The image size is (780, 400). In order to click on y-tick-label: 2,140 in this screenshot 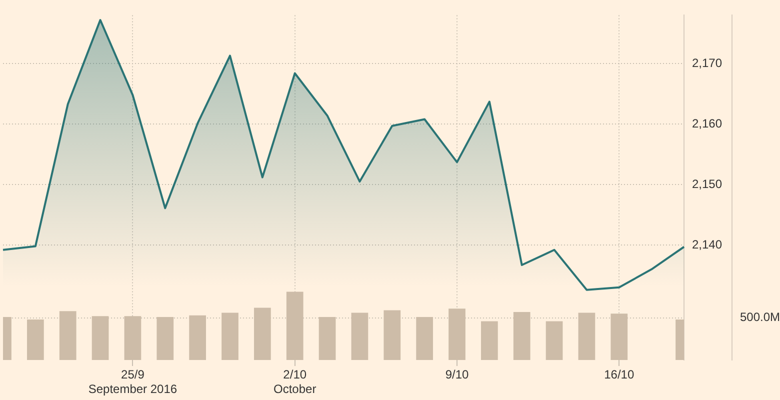, I will do `click(707, 244)`.